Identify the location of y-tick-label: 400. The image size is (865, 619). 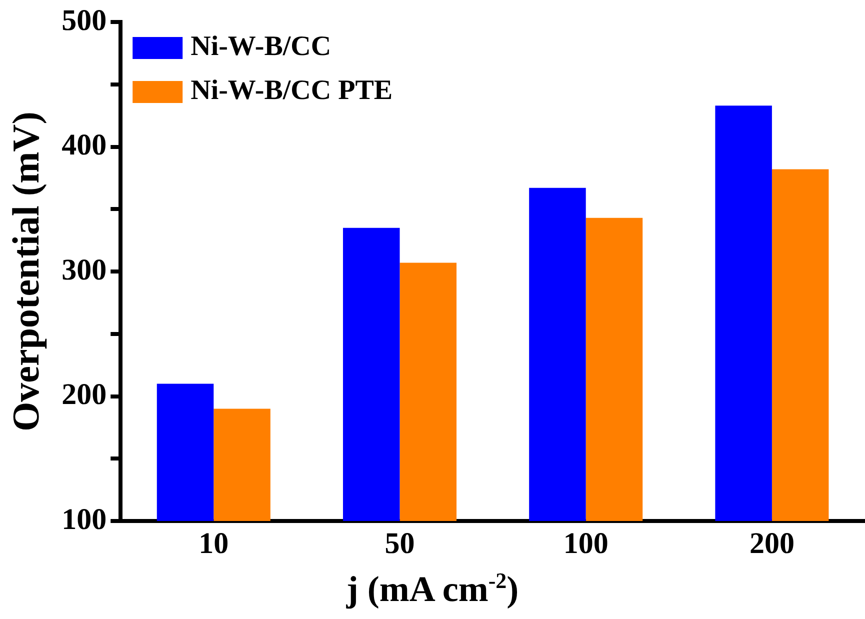
(84, 145).